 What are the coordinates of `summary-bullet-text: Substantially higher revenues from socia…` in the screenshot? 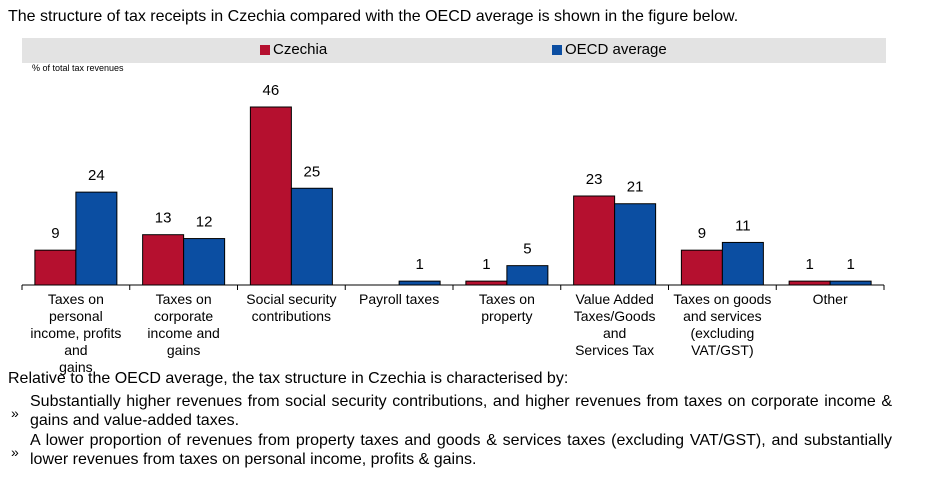 It's located at (461, 411).